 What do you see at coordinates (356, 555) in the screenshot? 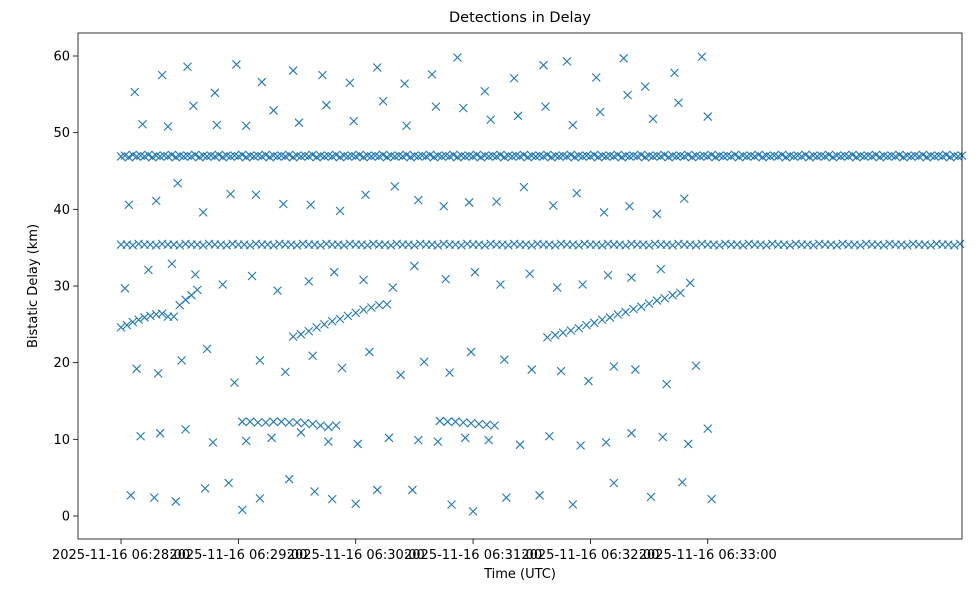
I see `x-tick-label: 2025-11-16 06:30:00` at bounding box center [356, 555].